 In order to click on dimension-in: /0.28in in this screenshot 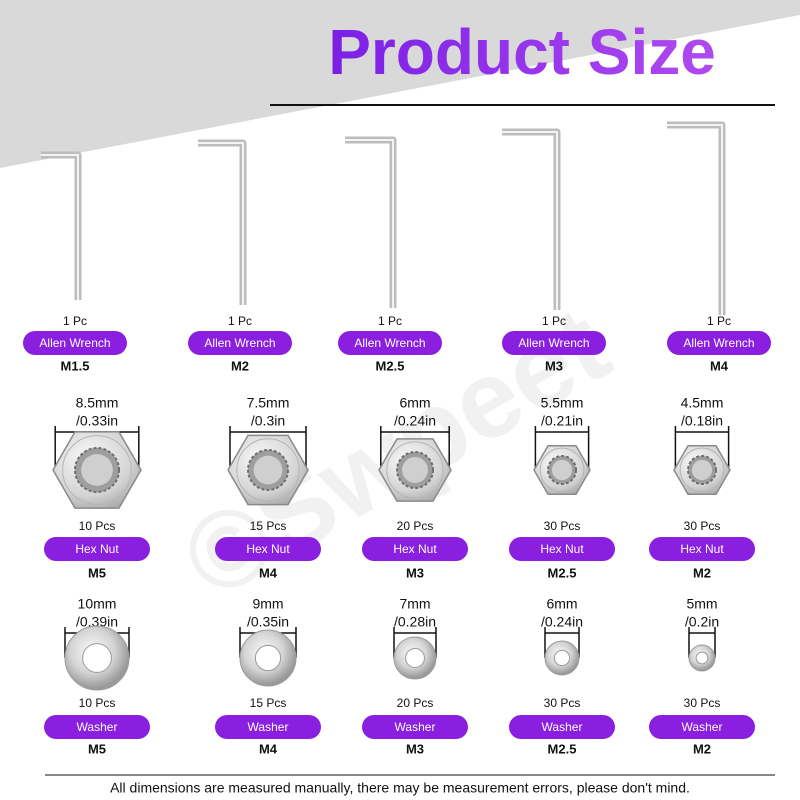, I will do `click(415, 622)`.